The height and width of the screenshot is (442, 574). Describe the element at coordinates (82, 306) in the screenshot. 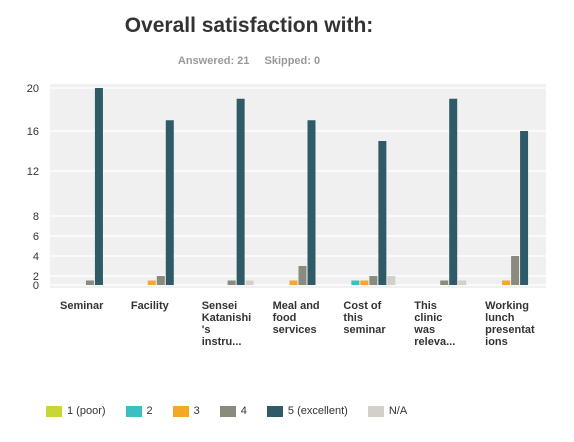

I see `x-tick-label: Seminar` at that location.